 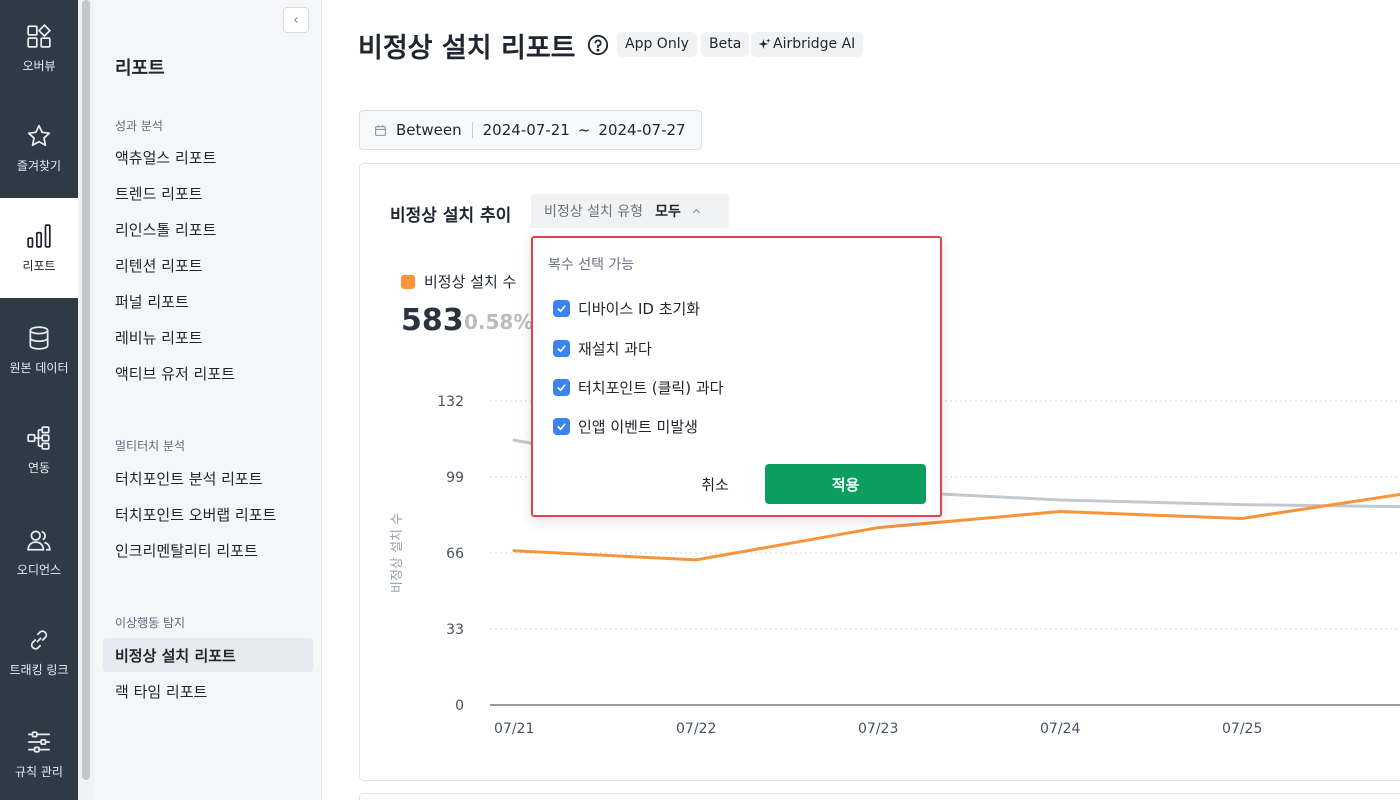 I want to click on y-tick-label: 0, so click(x=459, y=706).